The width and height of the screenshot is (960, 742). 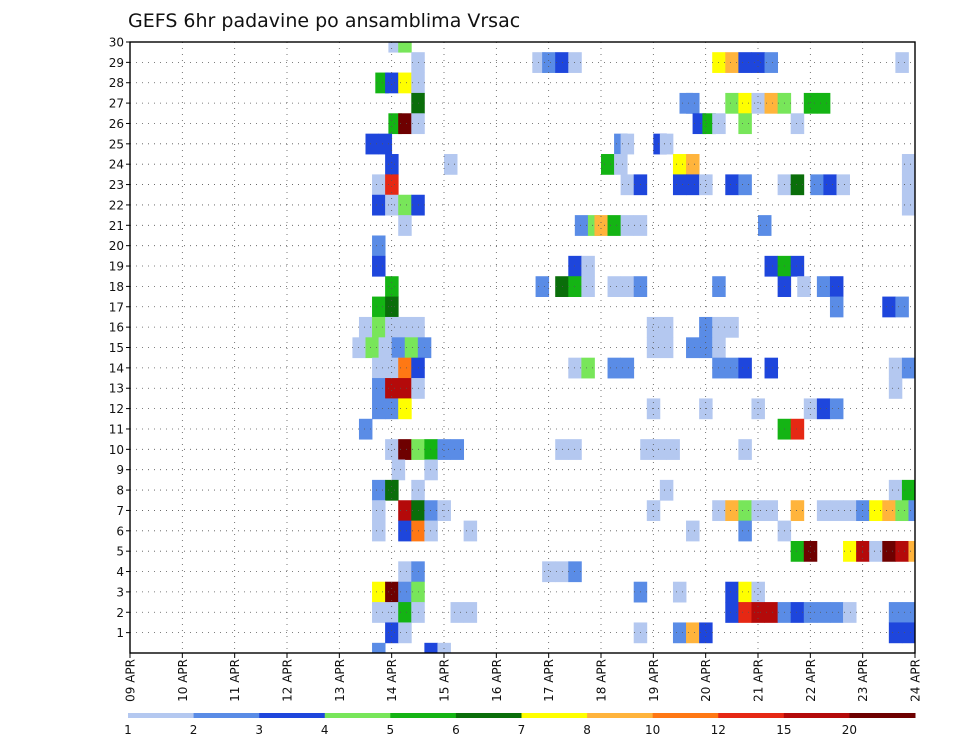 What do you see at coordinates (116, 429) in the screenshot?
I see `y-tick-label: 11` at bounding box center [116, 429].